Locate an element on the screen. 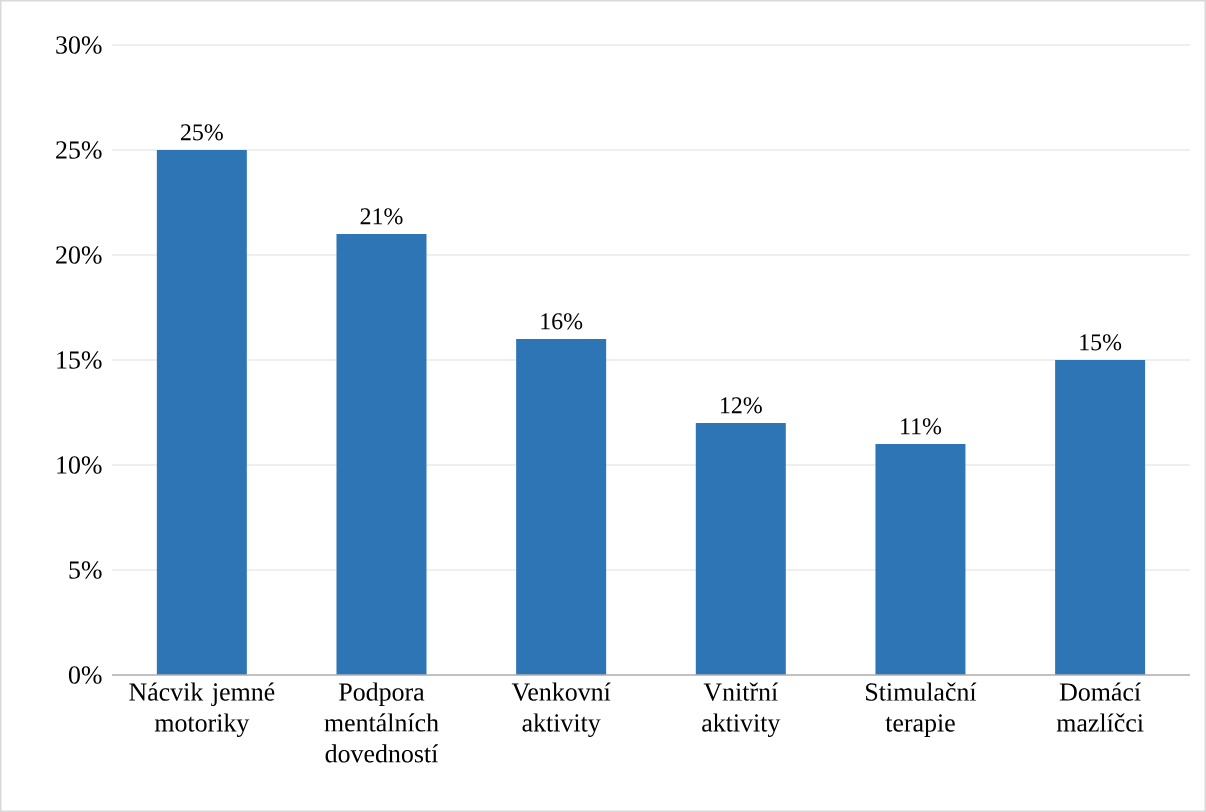  y-tick-label: 10% is located at coordinates (79, 465).